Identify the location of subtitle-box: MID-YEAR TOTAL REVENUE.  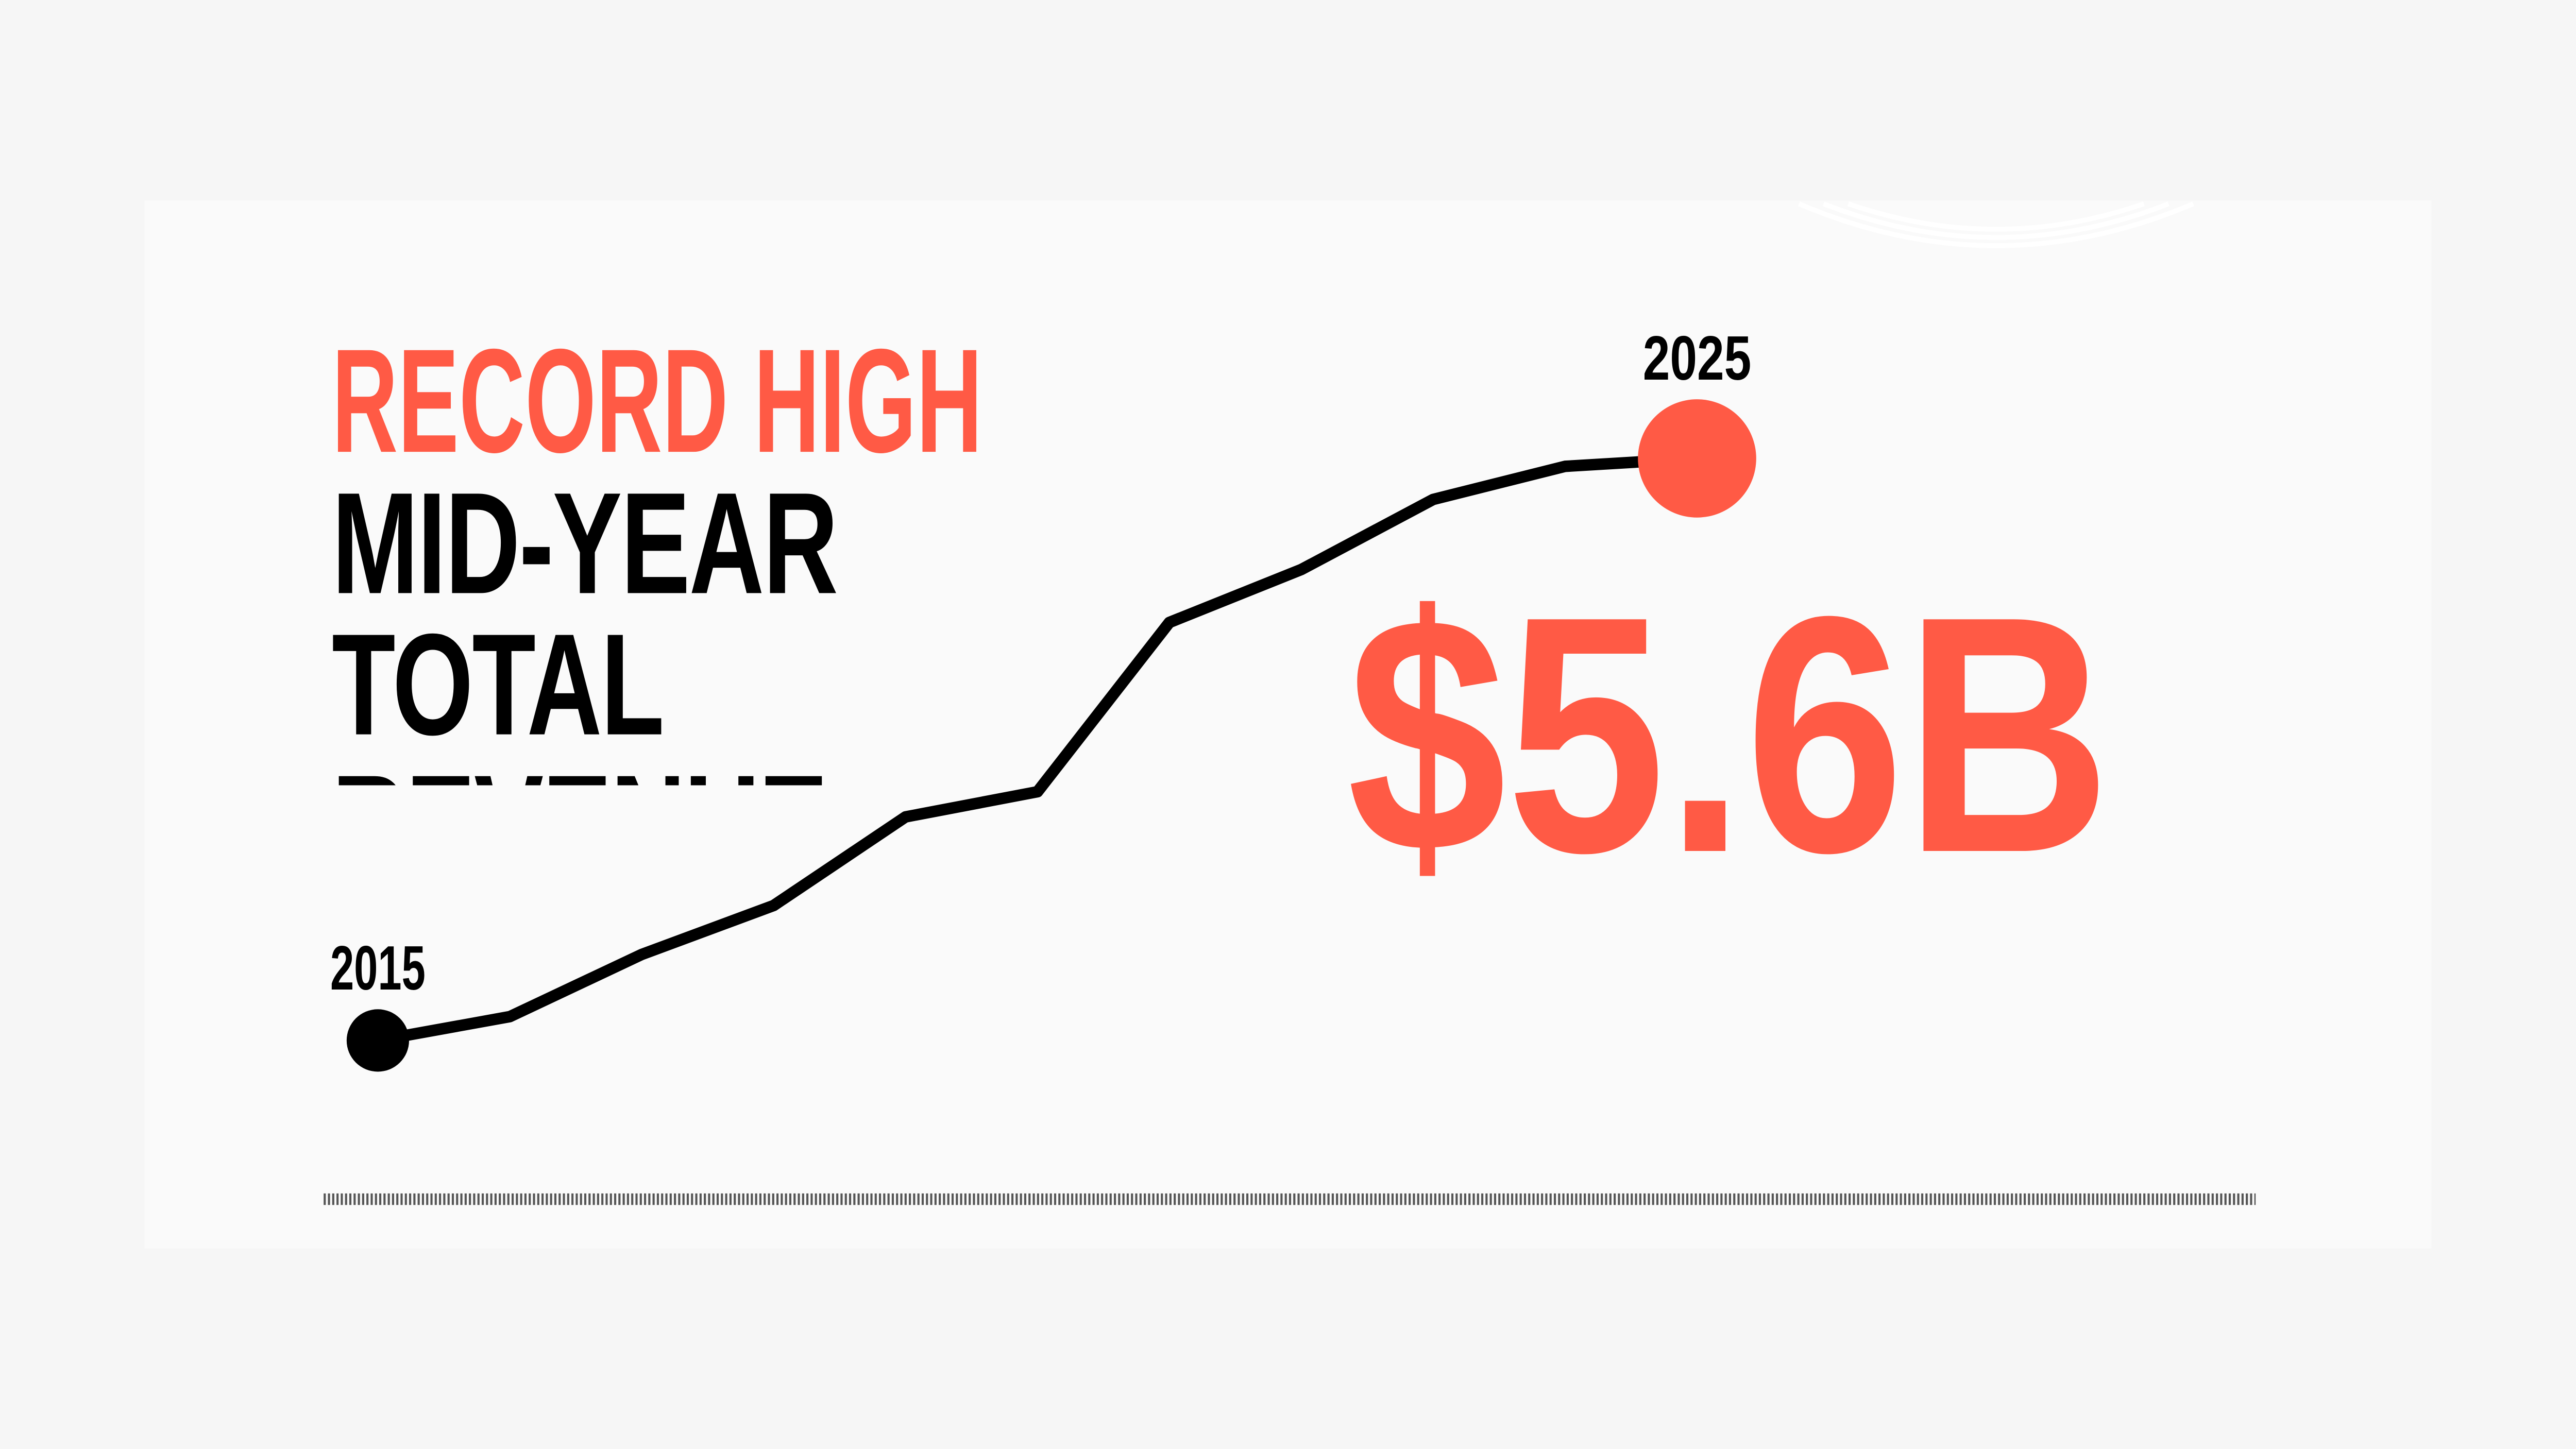
(585, 630).